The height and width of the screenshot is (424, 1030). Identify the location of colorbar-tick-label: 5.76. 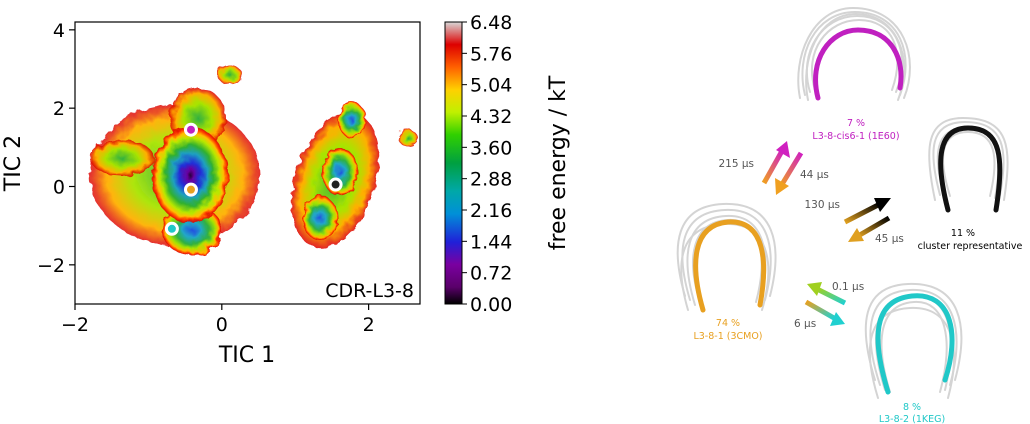
(491, 54).